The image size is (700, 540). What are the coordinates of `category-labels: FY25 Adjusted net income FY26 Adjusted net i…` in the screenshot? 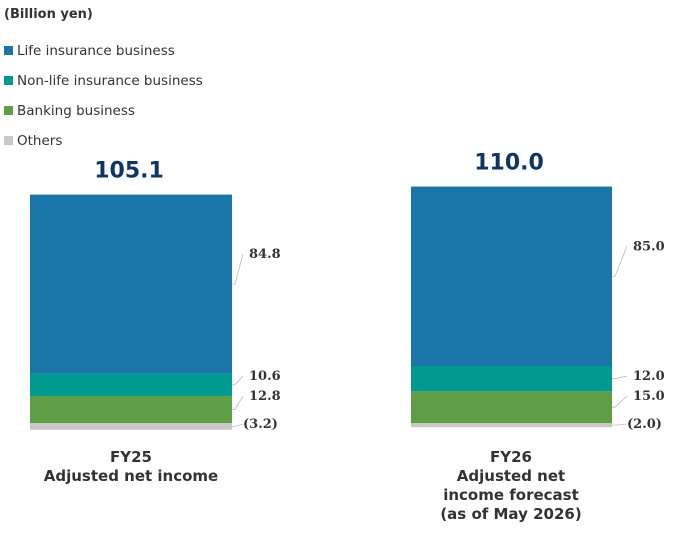 It's located at (313, 485).